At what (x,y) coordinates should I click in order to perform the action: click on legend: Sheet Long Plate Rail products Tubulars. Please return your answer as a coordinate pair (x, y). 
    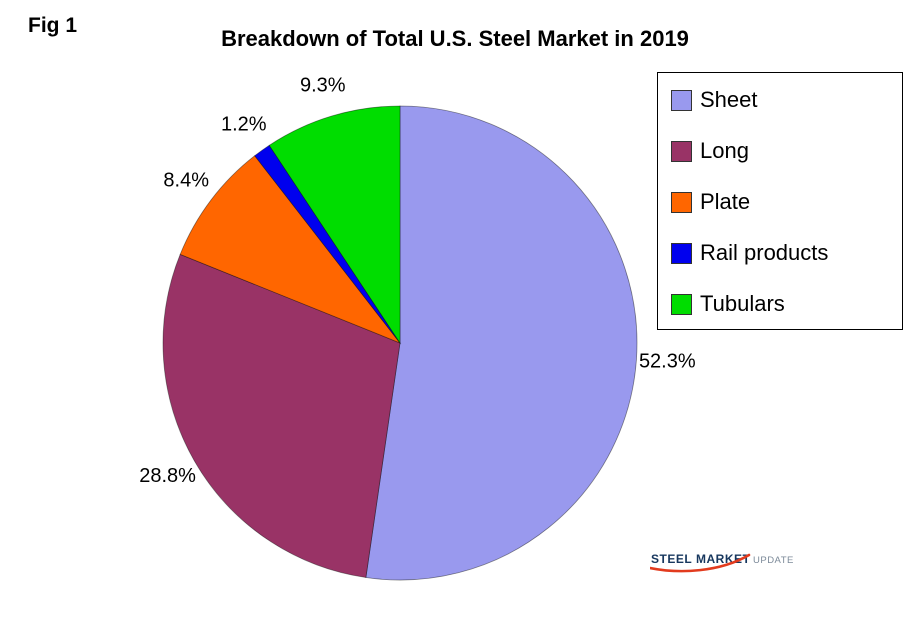
    Looking at the image, I should click on (780, 201).